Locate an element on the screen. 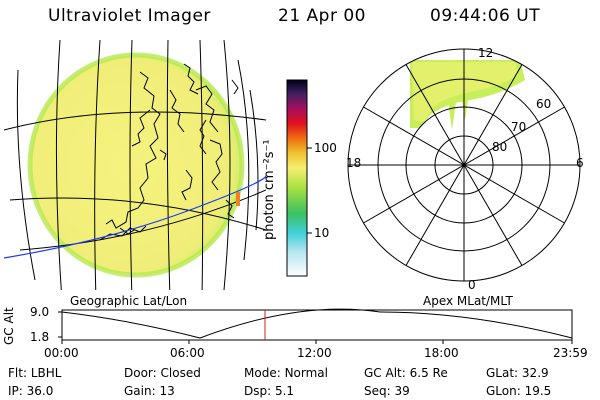  apex-title: Apex MLat/MLT is located at coordinates (468, 301).